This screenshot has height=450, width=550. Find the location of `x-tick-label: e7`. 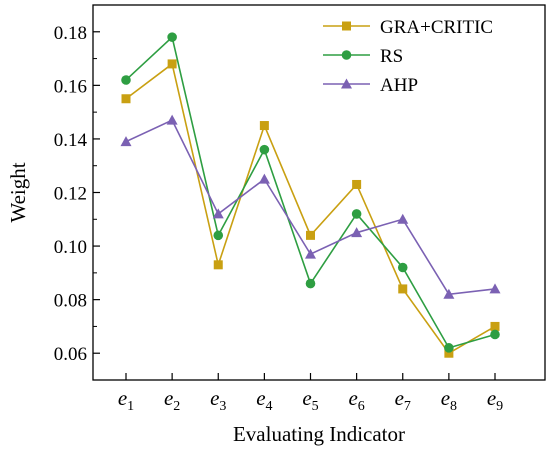

x-tick-label: e7 is located at coordinates (403, 400).